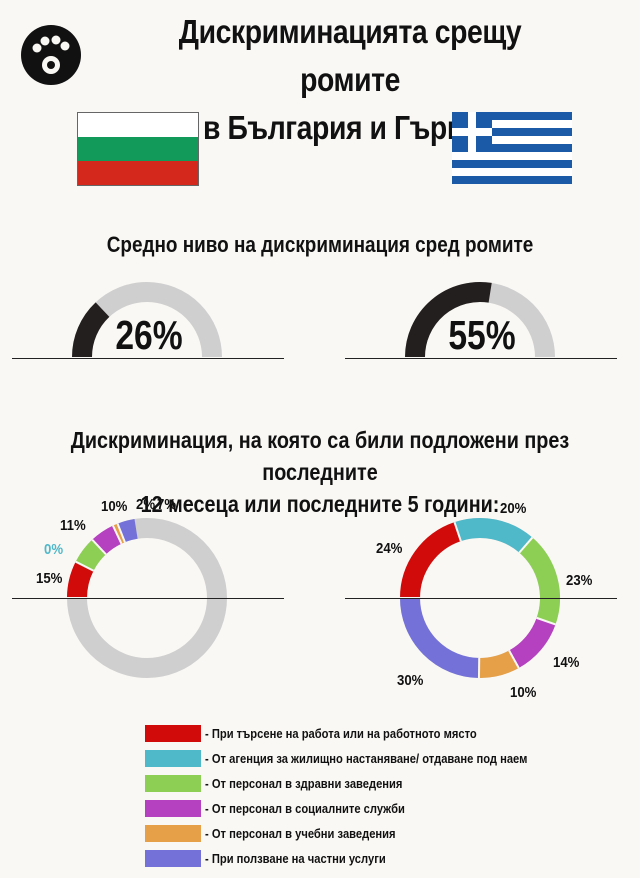 This screenshot has height=878, width=640. What do you see at coordinates (566, 662) in the screenshot?
I see `gr-label-social: 14%` at bounding box center [566, 662].